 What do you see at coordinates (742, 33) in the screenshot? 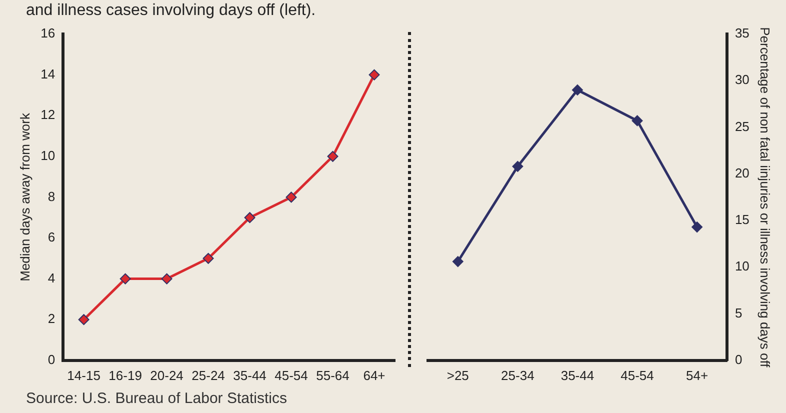
I see `y-tick-label: 35` at bounding box center [742, 33].